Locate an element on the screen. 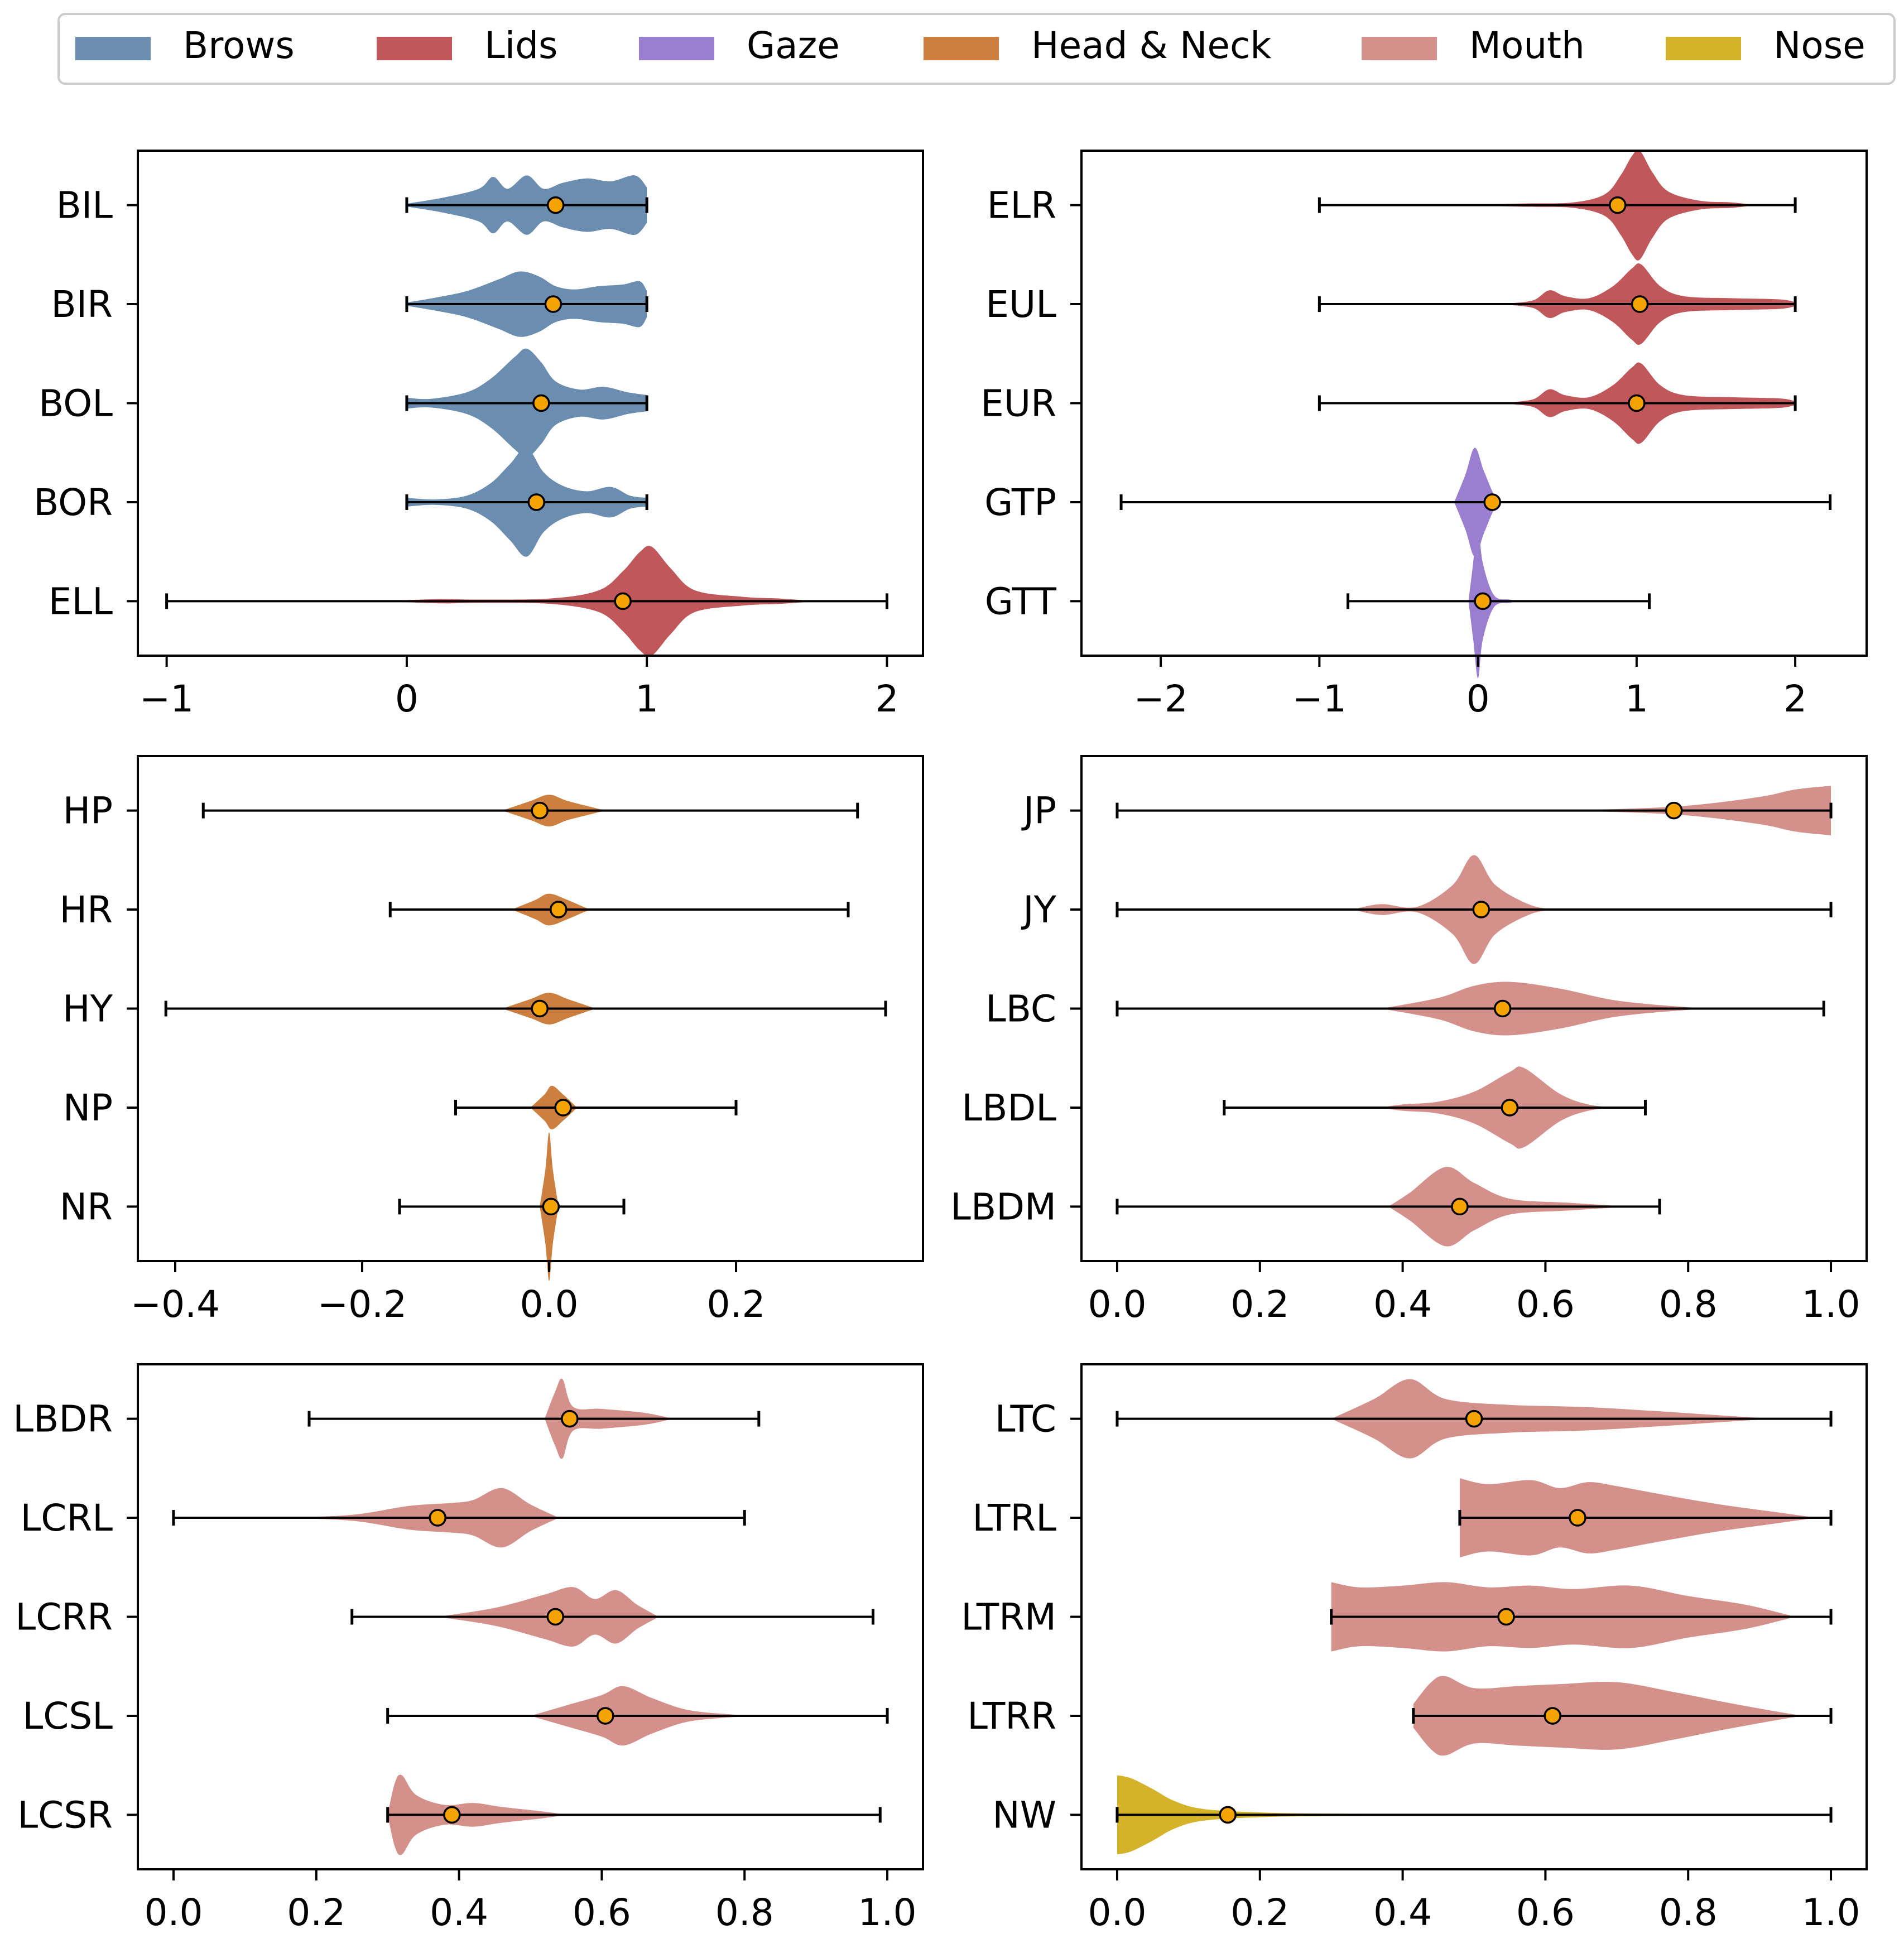 The image size is (1904, 1953). panel-4: JP JY LBC LBDL LBDM 0.0 0.2 0.4 0.6 0.8 1.0 is located at coordinates (1409, 1040).